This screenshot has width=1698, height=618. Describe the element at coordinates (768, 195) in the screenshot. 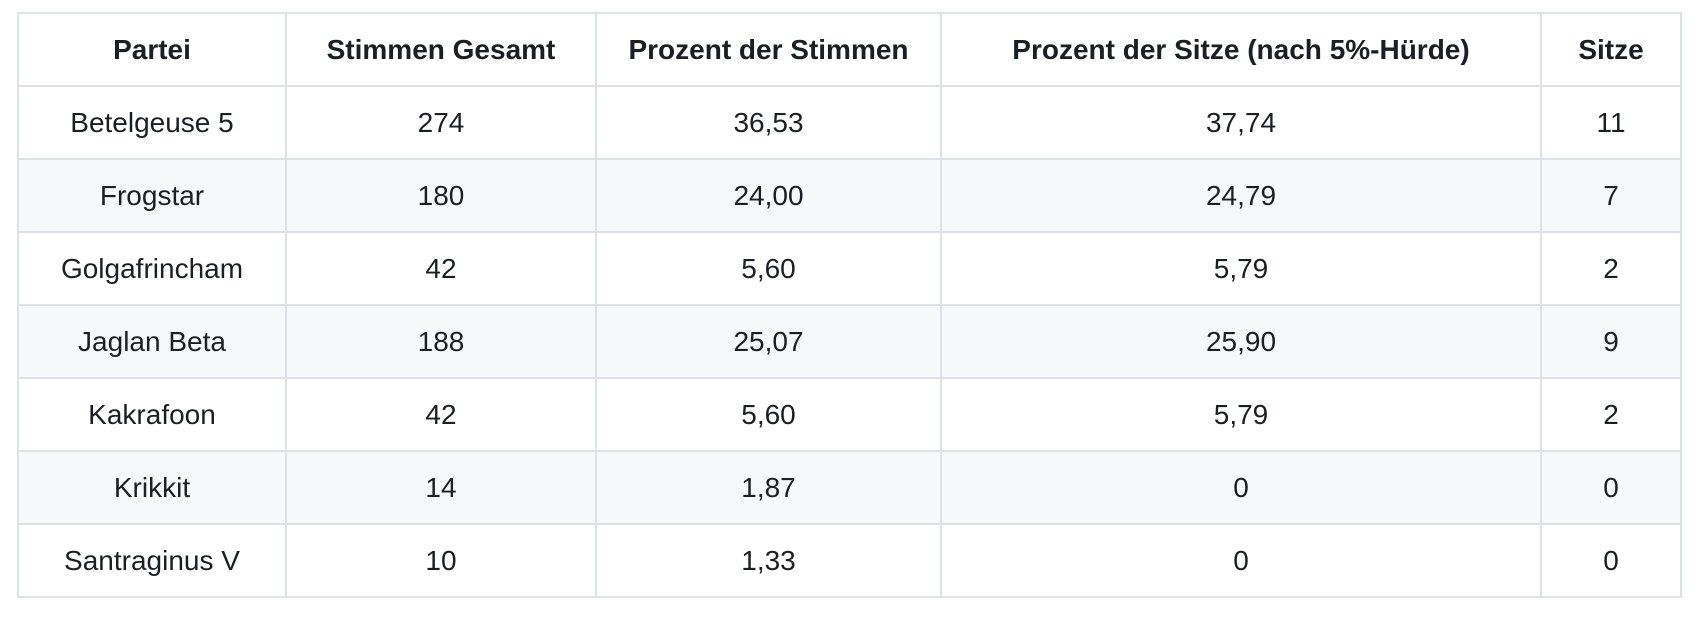

I see `cell-prozent_stimmen: 24,00` at that location.